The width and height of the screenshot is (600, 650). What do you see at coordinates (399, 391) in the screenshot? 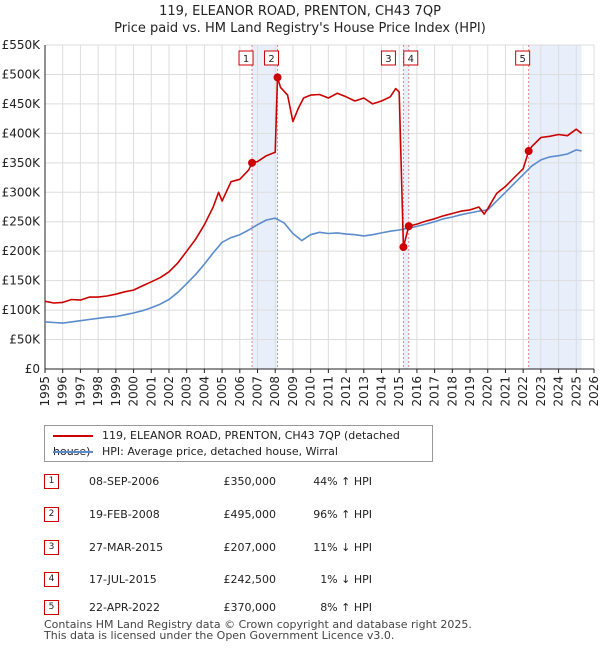
I see `x-tick-label: 2015` at bounding box center [399, 391].